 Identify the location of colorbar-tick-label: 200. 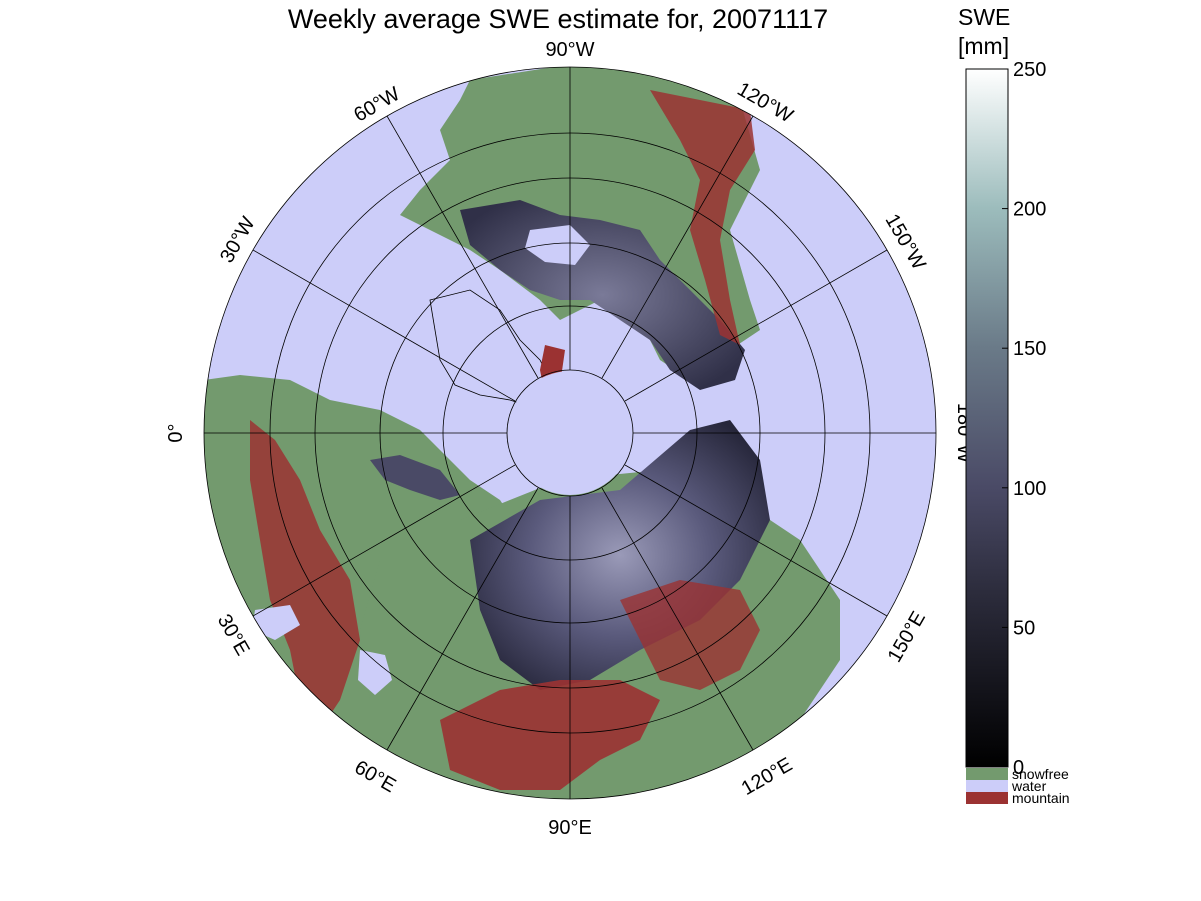
(1029, 210).